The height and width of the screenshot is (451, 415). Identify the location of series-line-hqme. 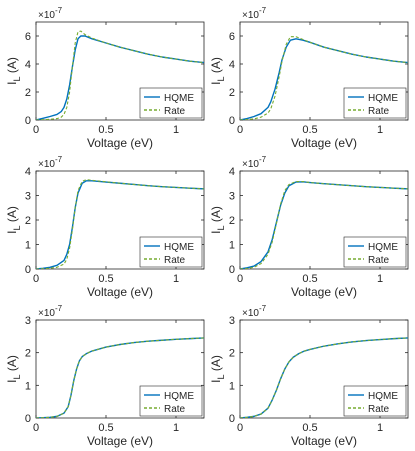
(324, 79).